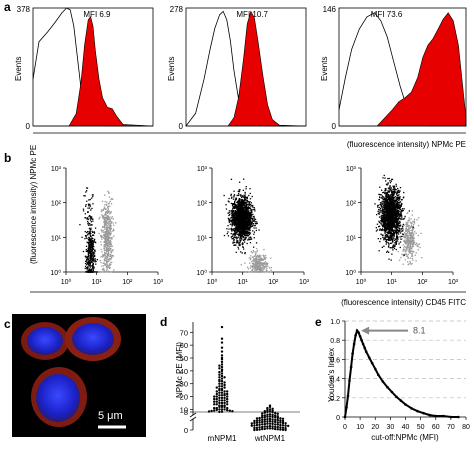 The image size is (474, 455). Describe the element at coordinates (79, 375) in the screenshot. I see `micrograph: 5 μm` at that location.